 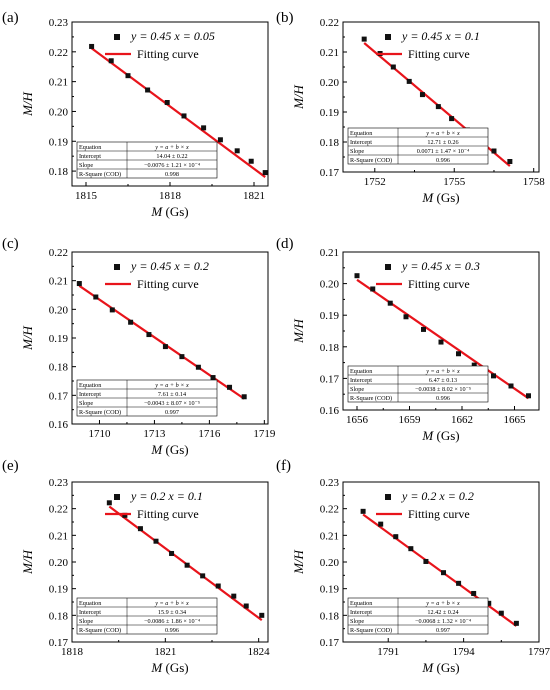 What do you see at coordinates (175, 667) in the screenshot?
I see `x-axis-label-unit: (Gs)` at bounding box center [175, 667].